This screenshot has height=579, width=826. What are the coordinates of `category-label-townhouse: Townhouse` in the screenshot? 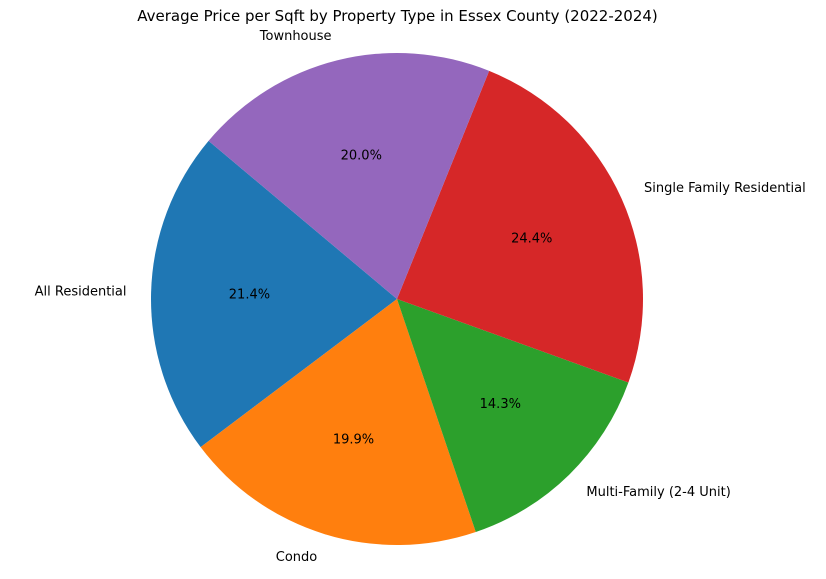 It's located at (295, 36).